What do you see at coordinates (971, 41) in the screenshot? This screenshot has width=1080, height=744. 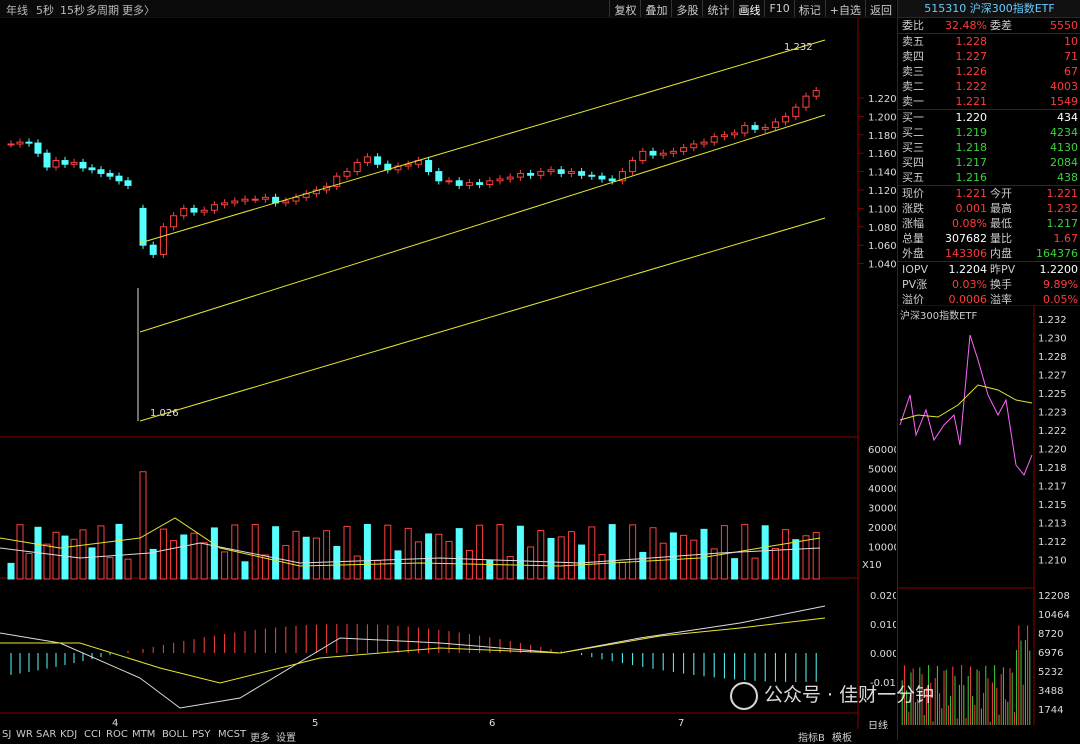 I see `quote-value: 1.228` at bounding box center [971, 41].